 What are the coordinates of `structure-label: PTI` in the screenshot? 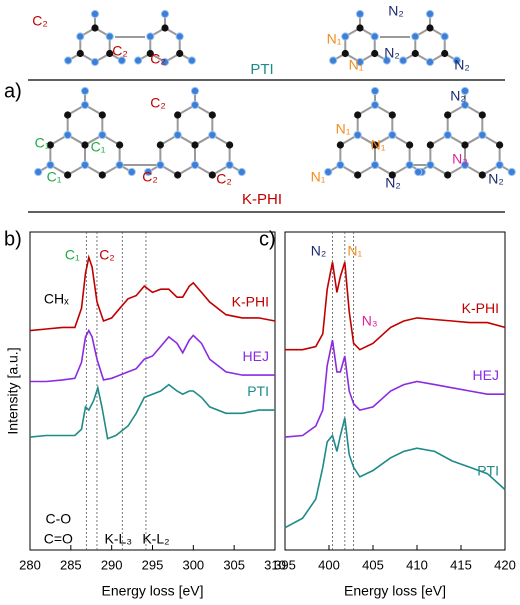 It's located at (261, 69).